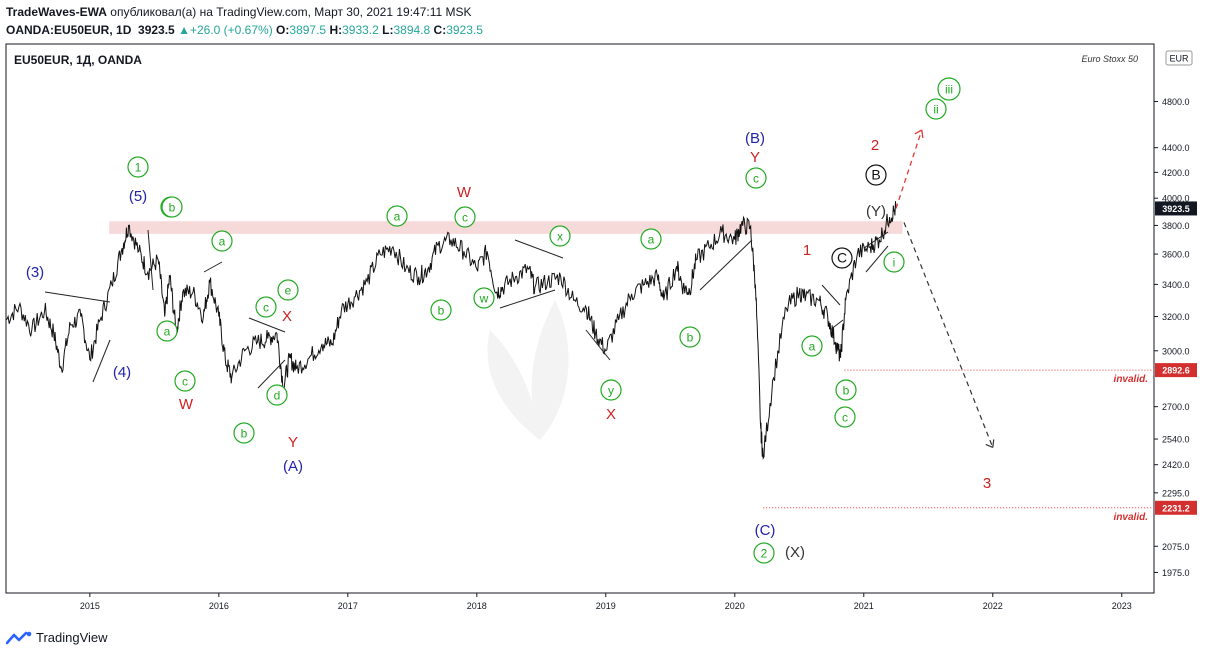  What do you see at coordinates (919, 133) in the screenshot?
I see `projection-up-arrowhead` at bounding box center [919, 133].